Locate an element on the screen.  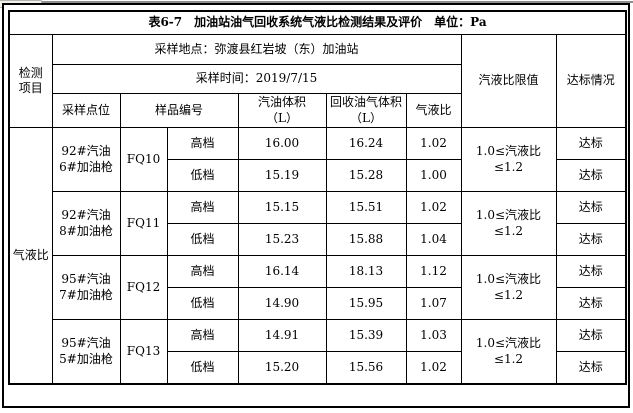
cell-sampling-point: 95#汽油 7#加油枪 is located at coordinates (86, 288).